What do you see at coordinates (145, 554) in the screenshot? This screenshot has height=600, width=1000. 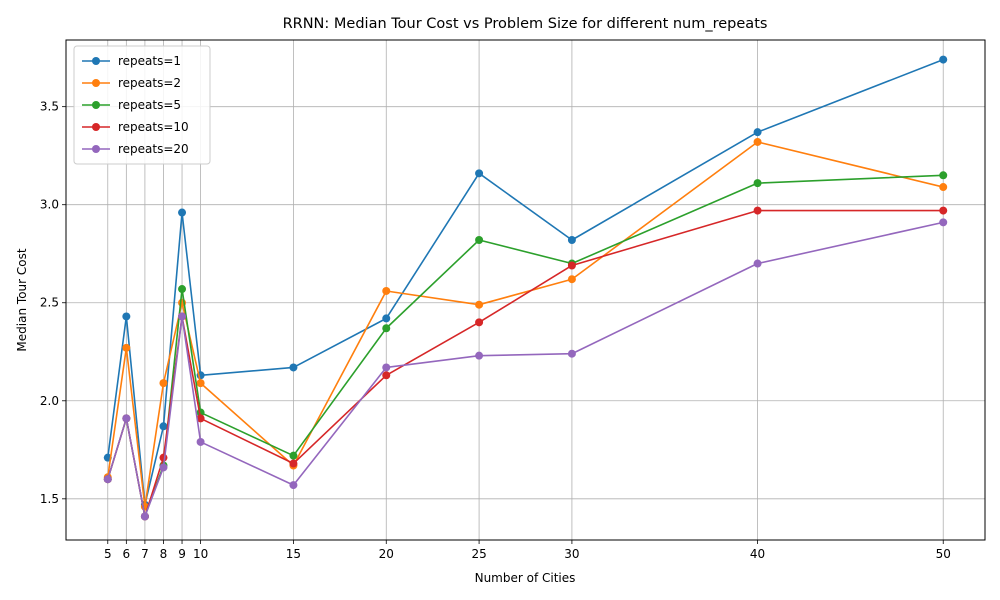 I see `x-tick-label: 7` at bounding box center [145, 554].